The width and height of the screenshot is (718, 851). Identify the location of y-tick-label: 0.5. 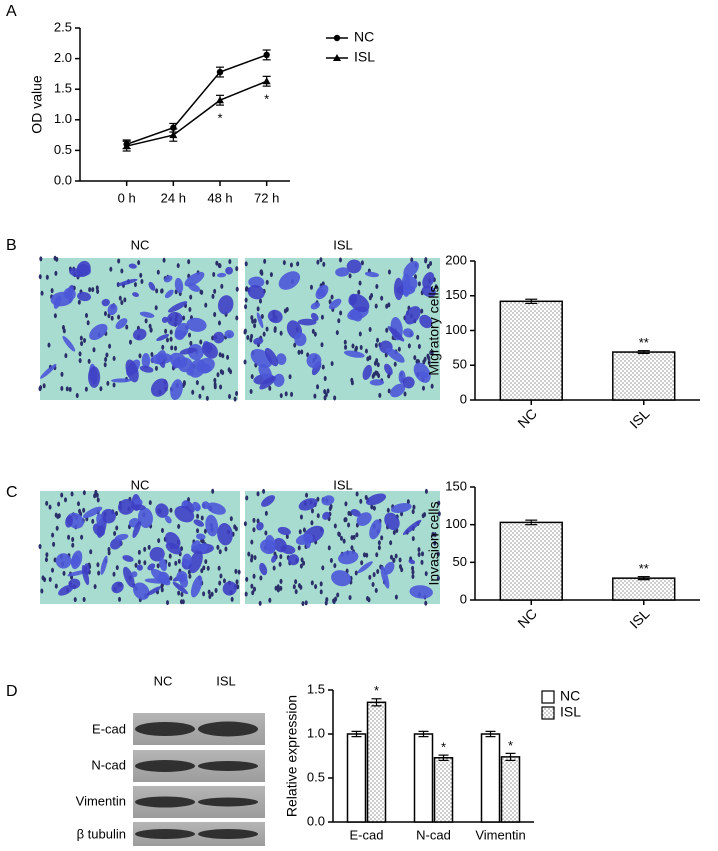
(316, 776).